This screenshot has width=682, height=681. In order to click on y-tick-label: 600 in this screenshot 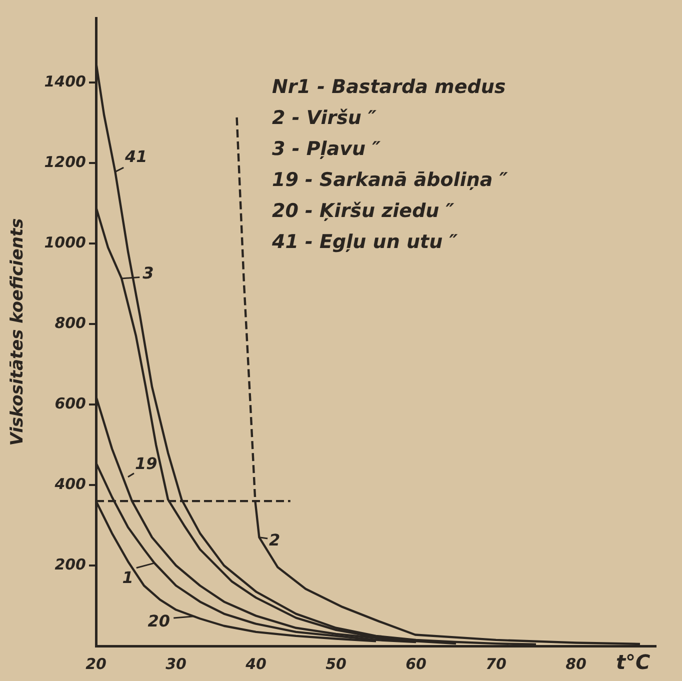, I will do `click(70, 403)`.